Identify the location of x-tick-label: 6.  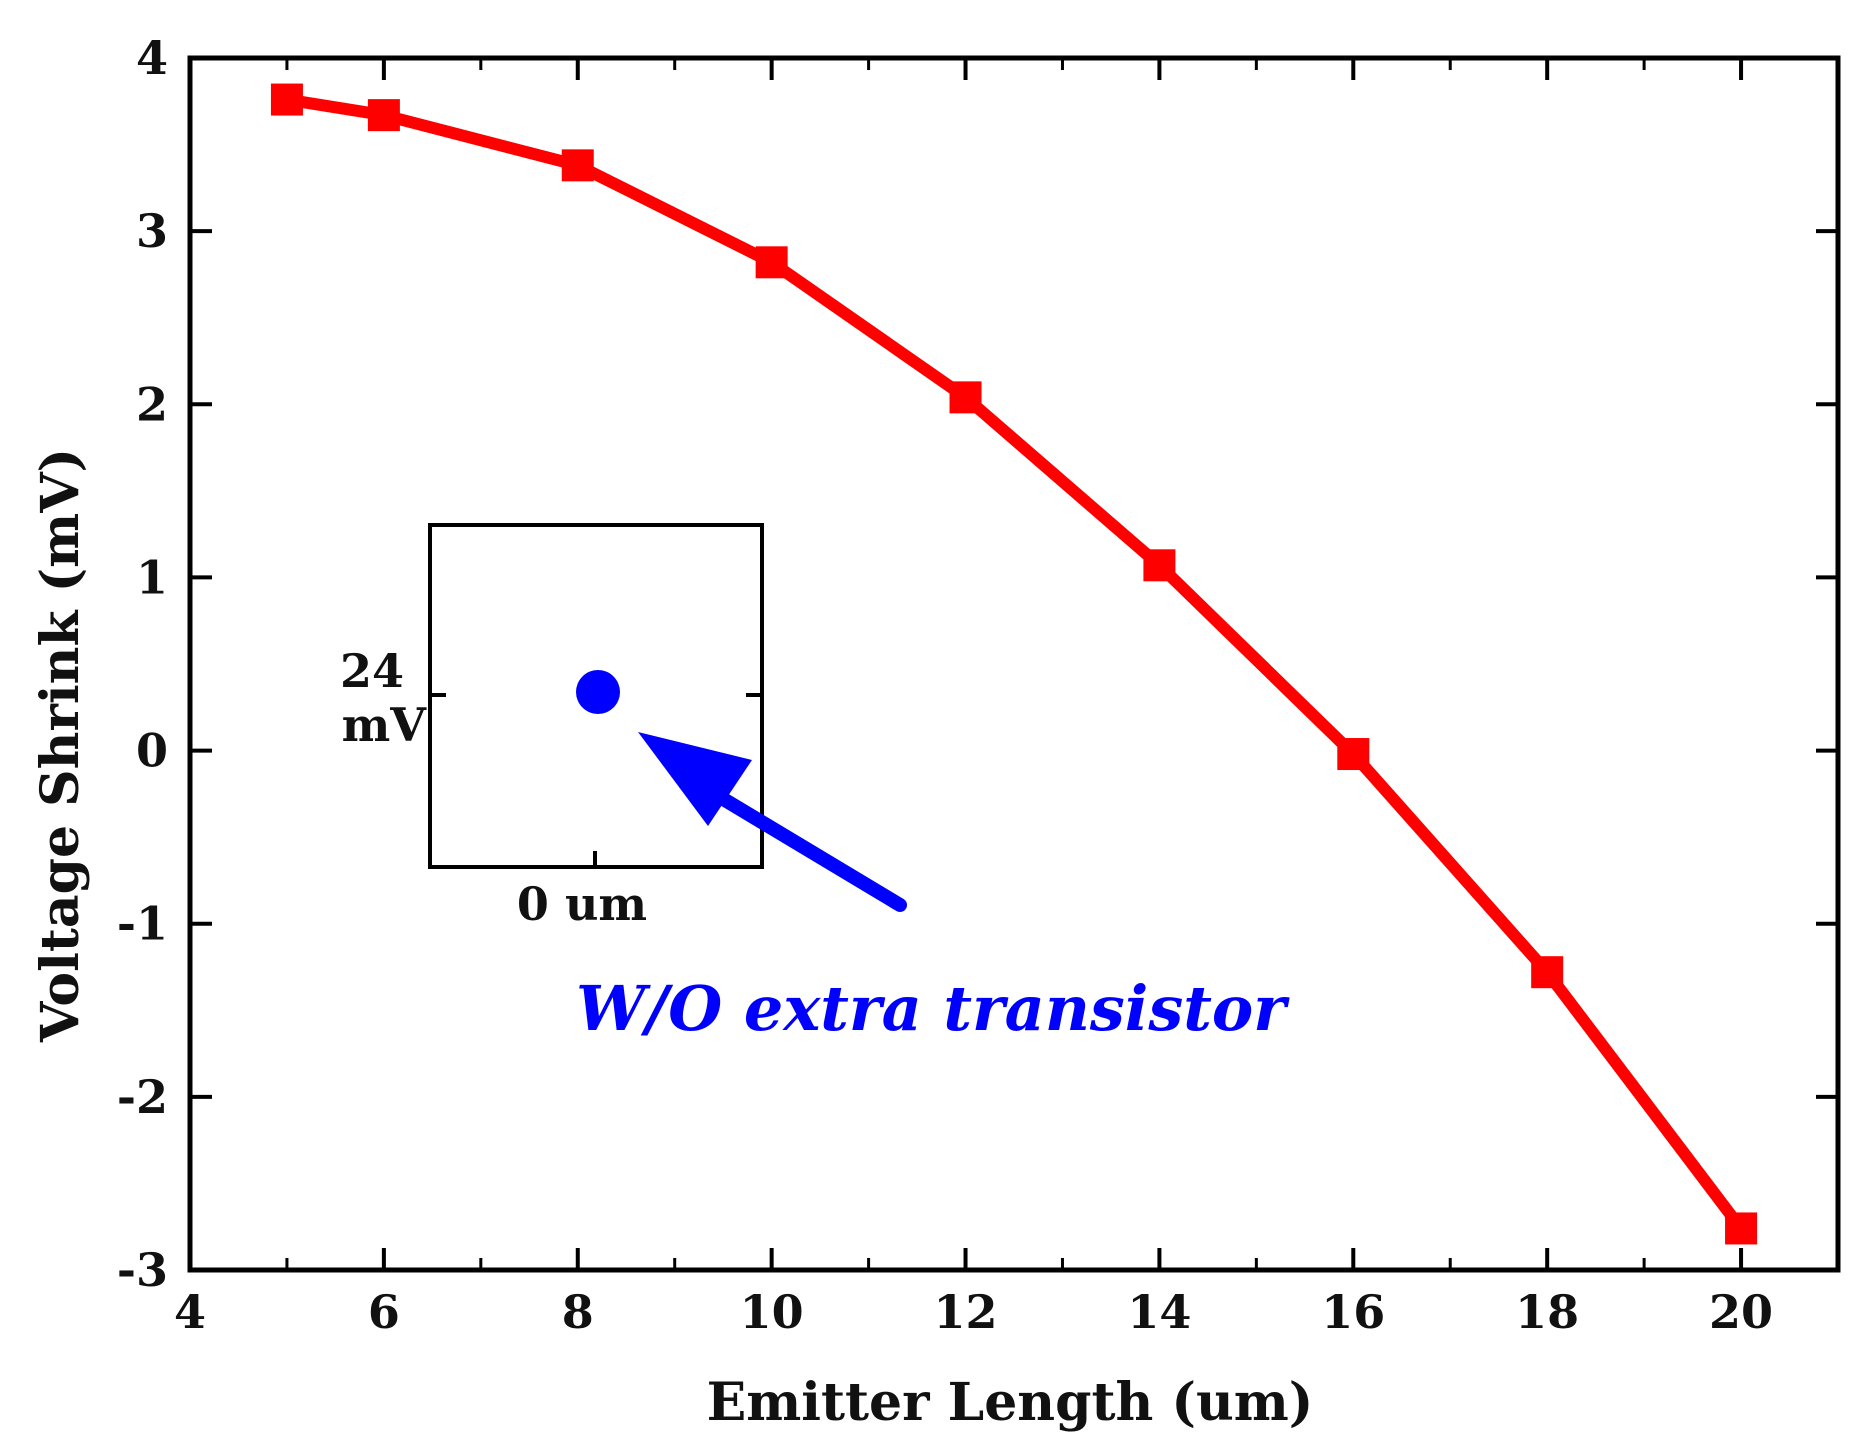
(384, 1312).